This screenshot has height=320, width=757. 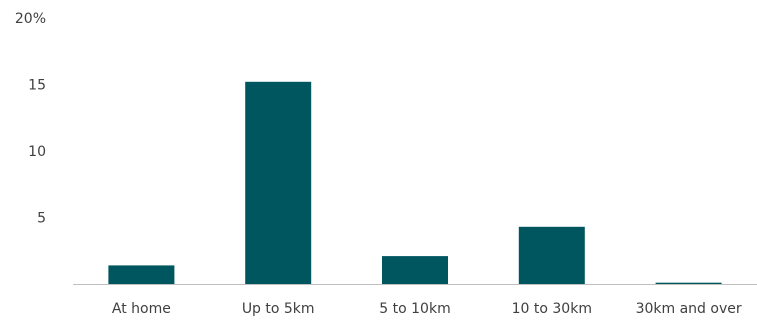 What do you see at coordinates (37, 86) in the screenshot?
I see `y-tick-label: 15` at bounding box center [37, 86].